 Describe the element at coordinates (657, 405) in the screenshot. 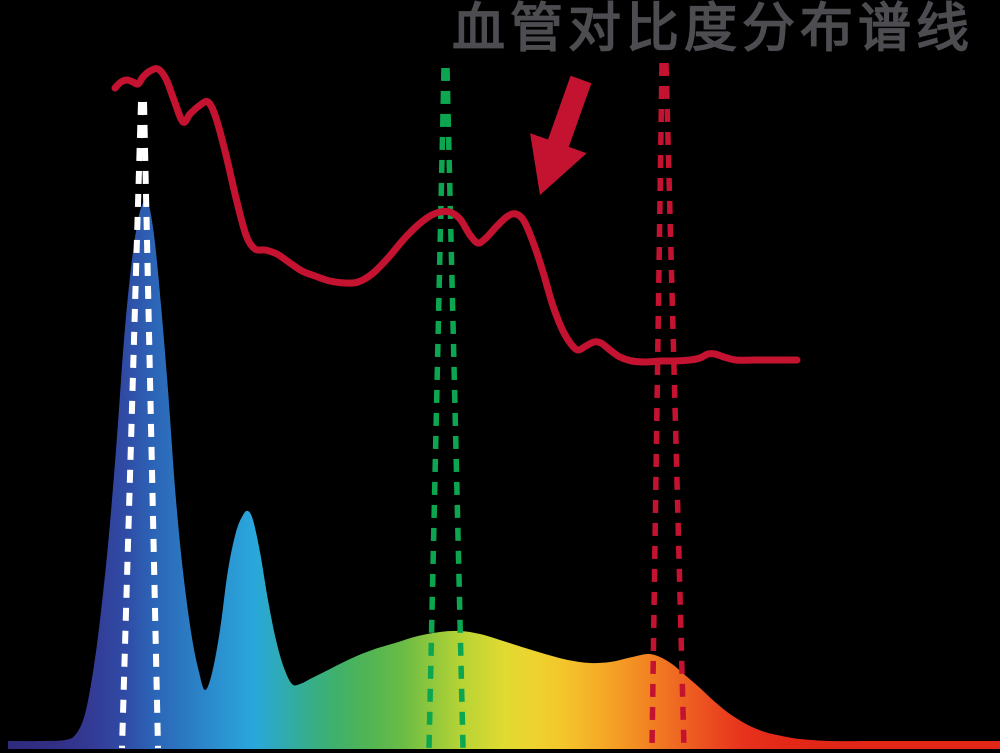

I see `marker-line-red-left` at that location.